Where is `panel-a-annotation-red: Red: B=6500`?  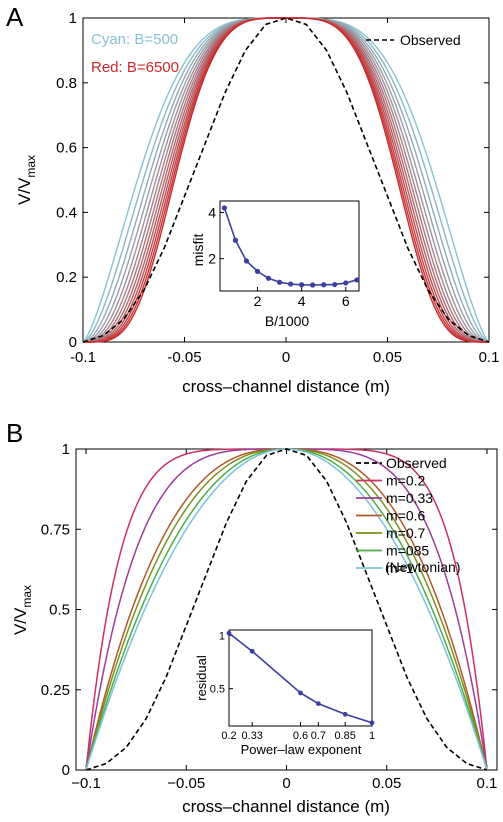 panel-a-annotation-red: Red: B=6500 is located at coordinates (135, 67).